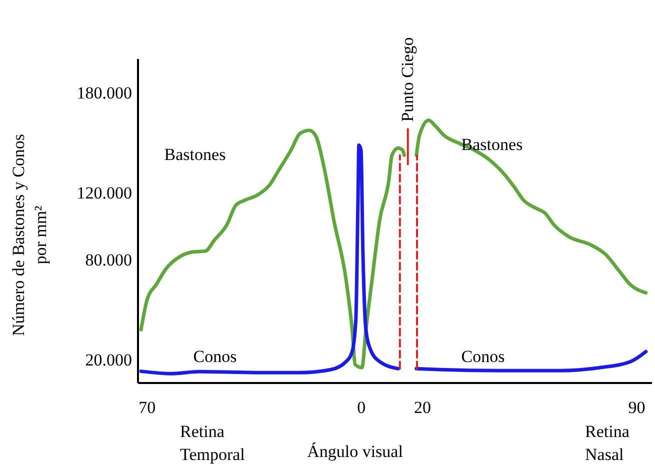 The height and width of the screenshot is (470, 655). Describe the element at coordinates (213, 443) in the screenshot. I see `text: Retina Temporal` at that location.